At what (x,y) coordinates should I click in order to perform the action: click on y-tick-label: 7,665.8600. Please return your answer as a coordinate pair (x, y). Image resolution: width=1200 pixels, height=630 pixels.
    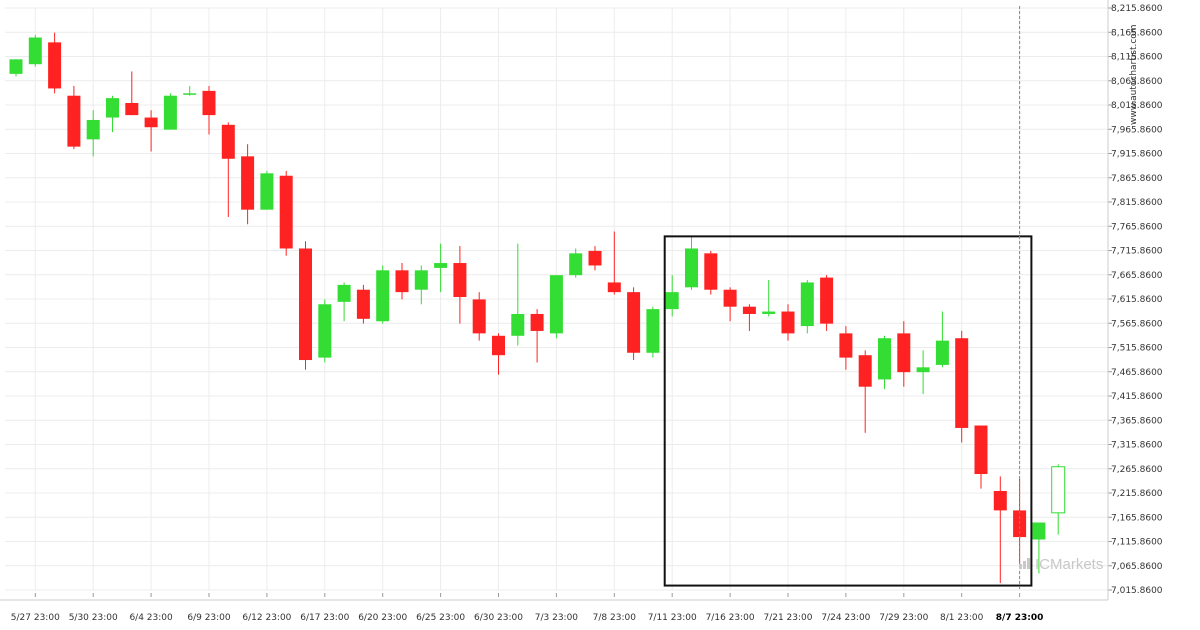
    Looking at the image, I should click on (1137, 276).